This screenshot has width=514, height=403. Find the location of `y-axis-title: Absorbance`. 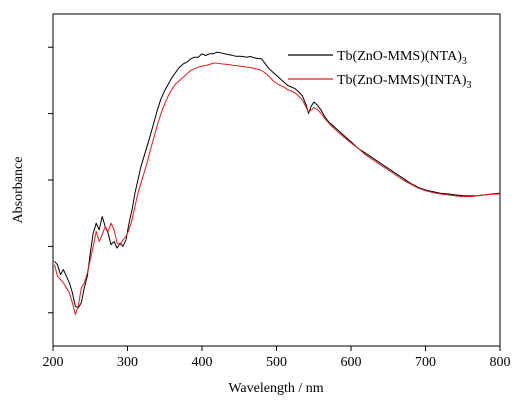

y-axis-title: Absorbance is located at coordinates (18, 190).